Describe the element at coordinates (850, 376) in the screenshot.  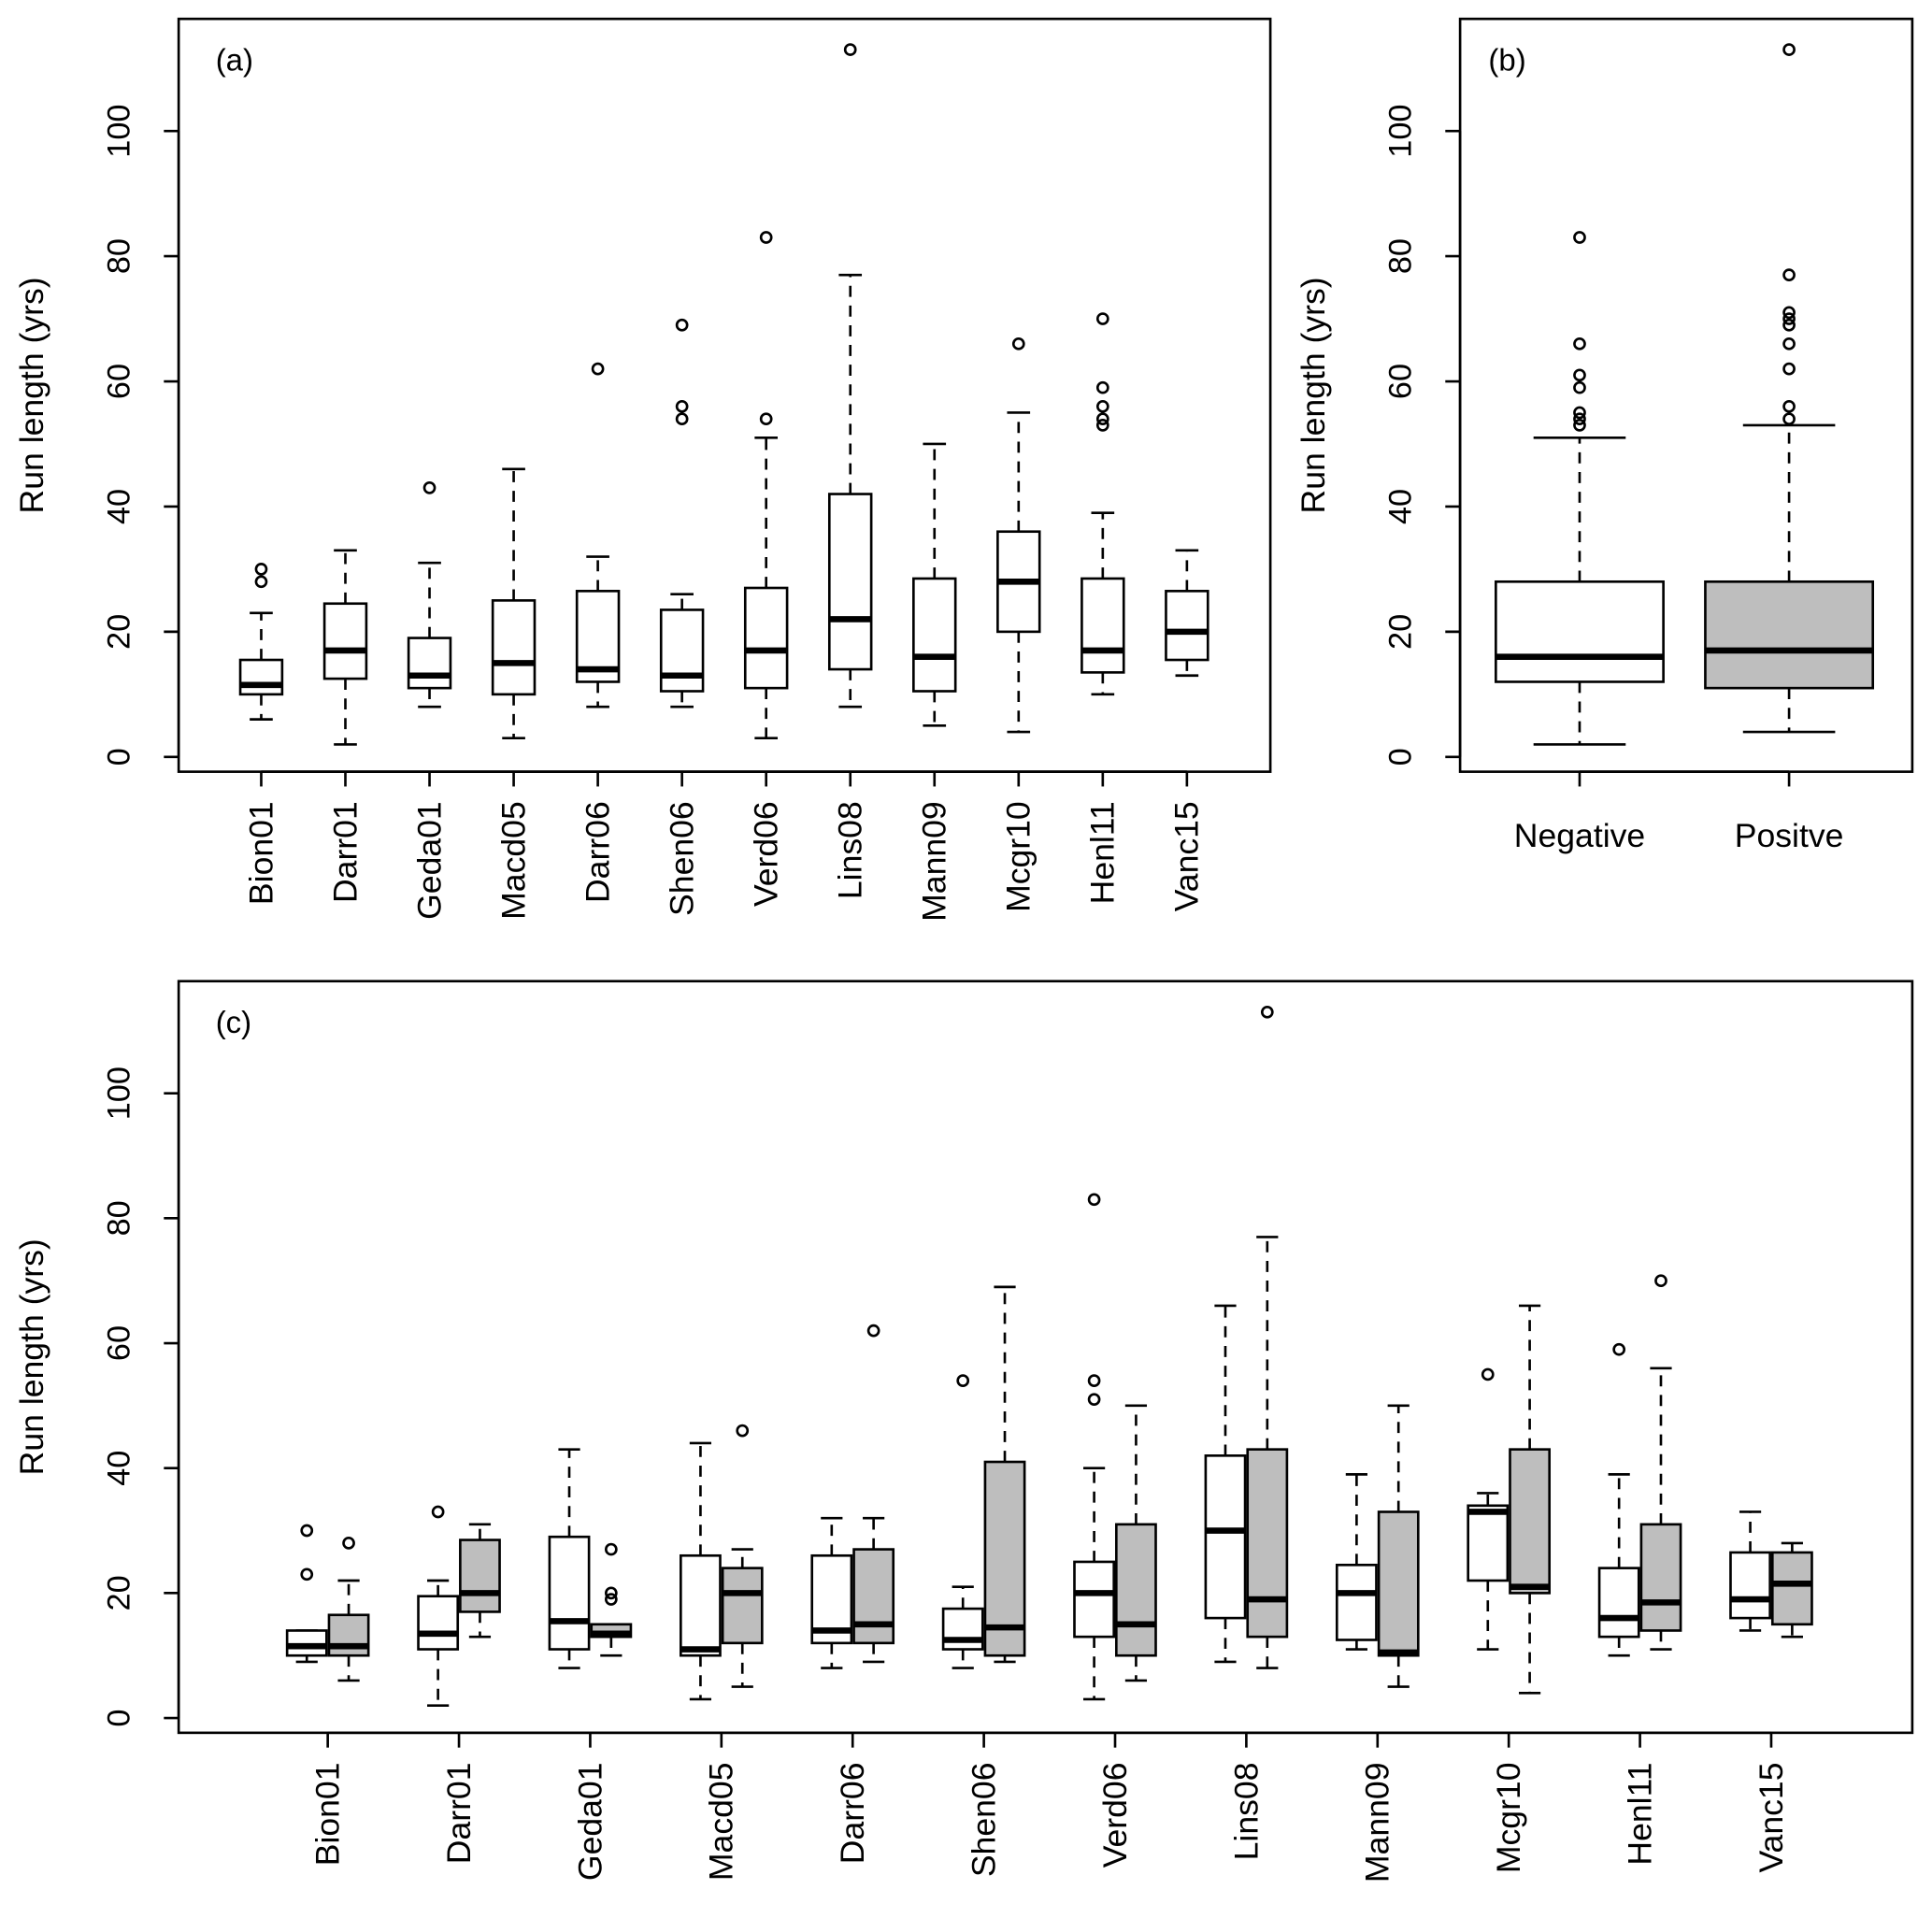
I see `box-Lins08` at that location.